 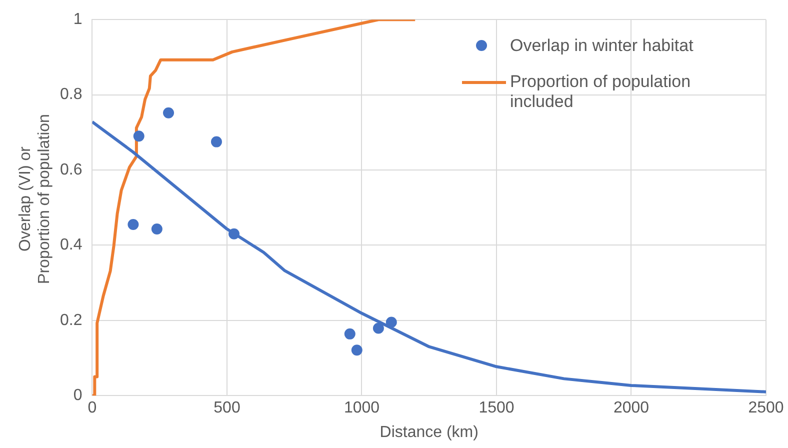 I want to click on y-tick-label: 0, so click(x=77, y=395).